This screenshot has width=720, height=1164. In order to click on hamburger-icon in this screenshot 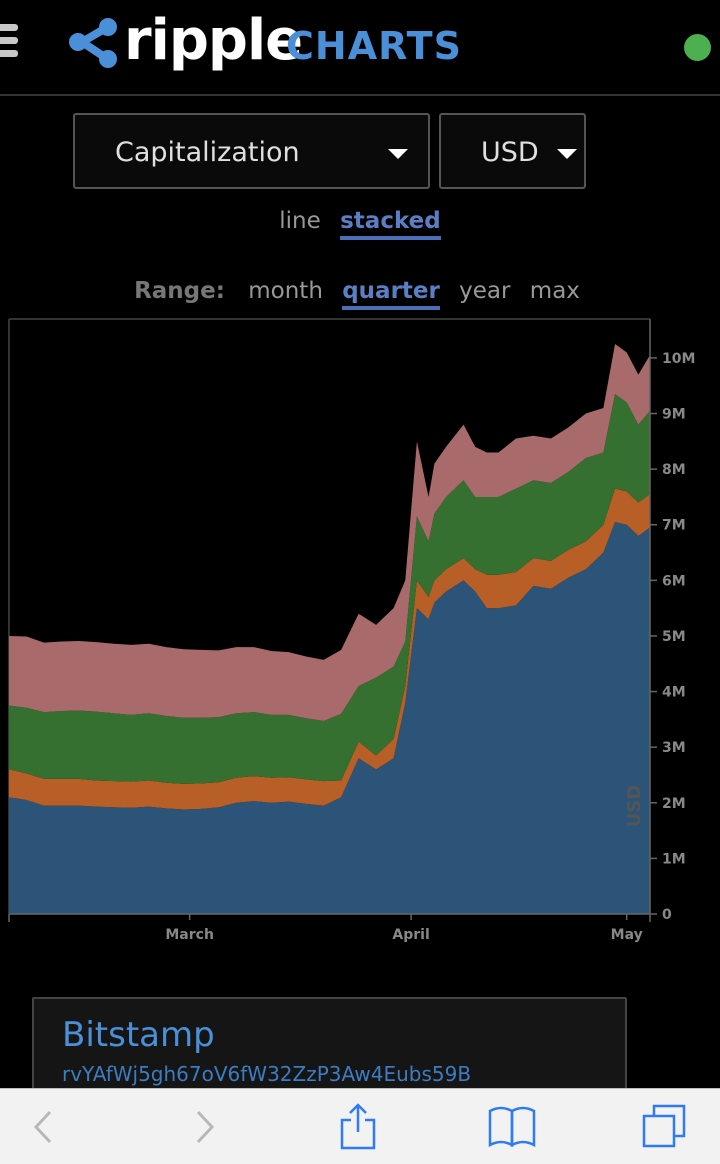, I will do `click(9, 46)`.